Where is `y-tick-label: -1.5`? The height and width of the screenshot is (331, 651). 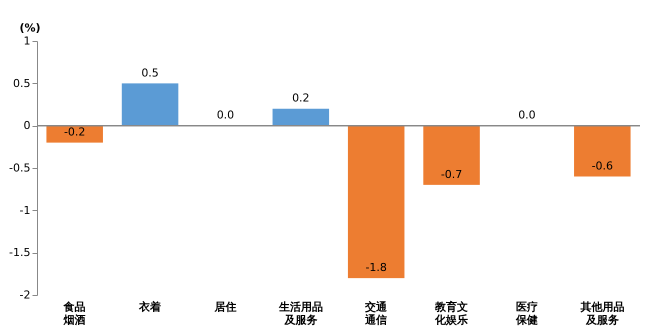 y-tick-label: -1.5 is located at coordinates (19, 253).